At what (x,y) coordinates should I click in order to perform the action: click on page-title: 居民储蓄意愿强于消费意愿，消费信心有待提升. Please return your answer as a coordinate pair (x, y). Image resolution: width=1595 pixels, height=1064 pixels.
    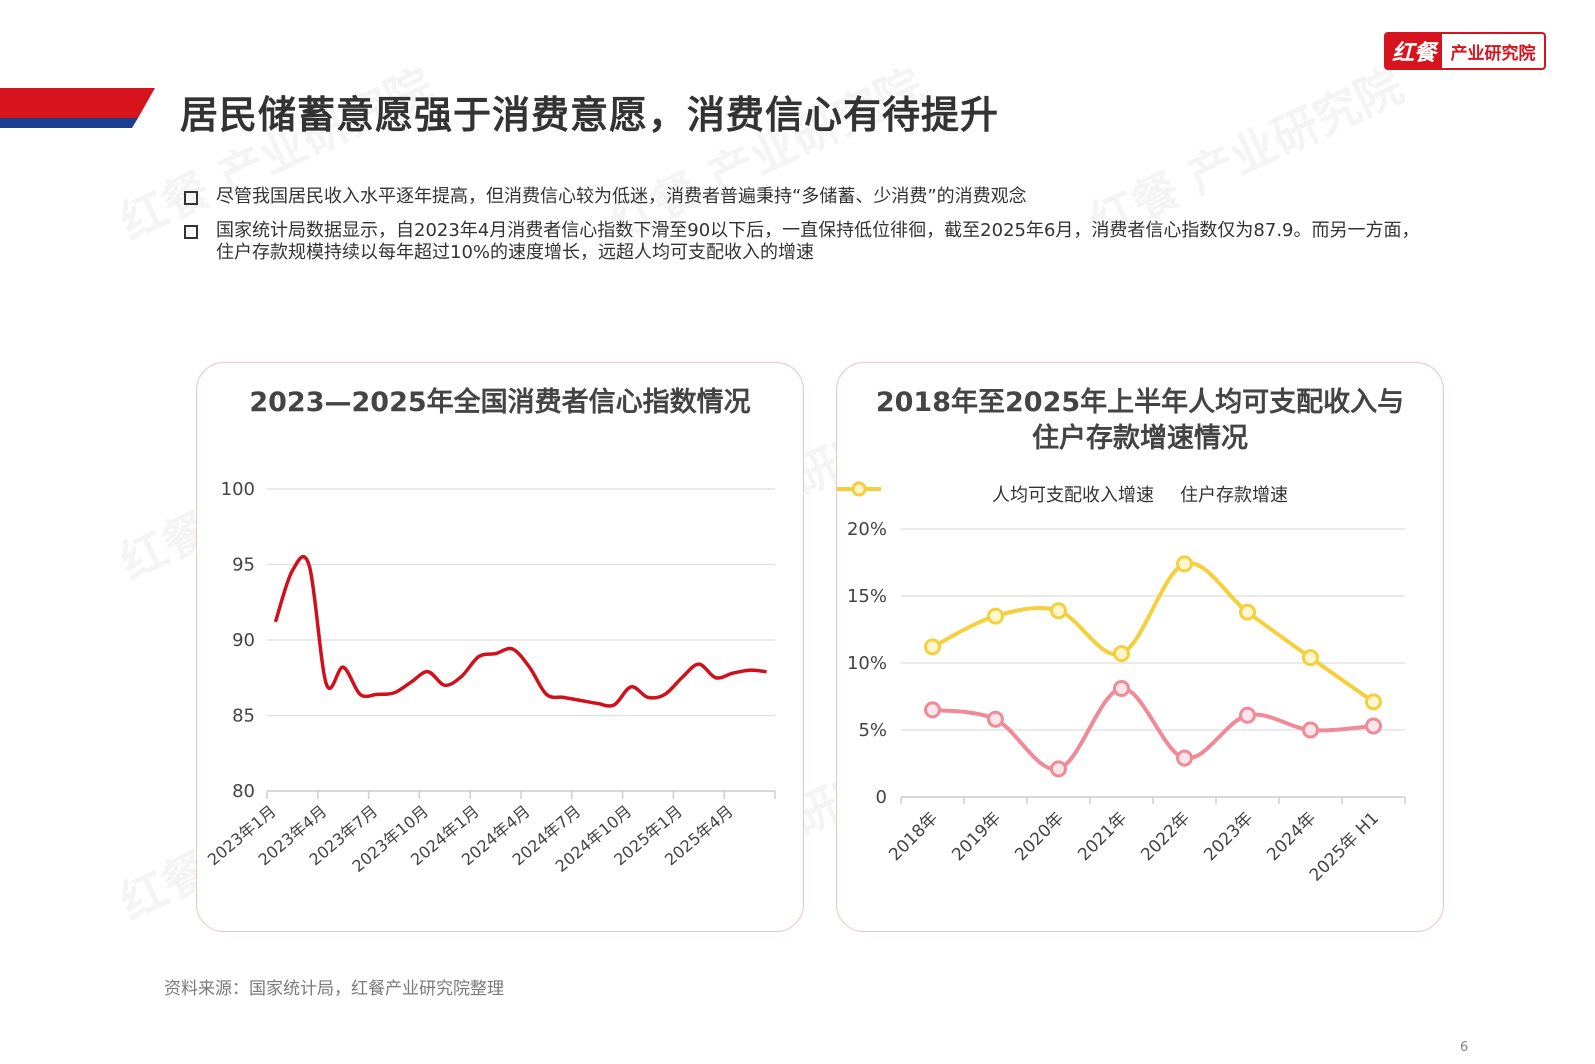
    Looking at the image, I should click on (590, 115).